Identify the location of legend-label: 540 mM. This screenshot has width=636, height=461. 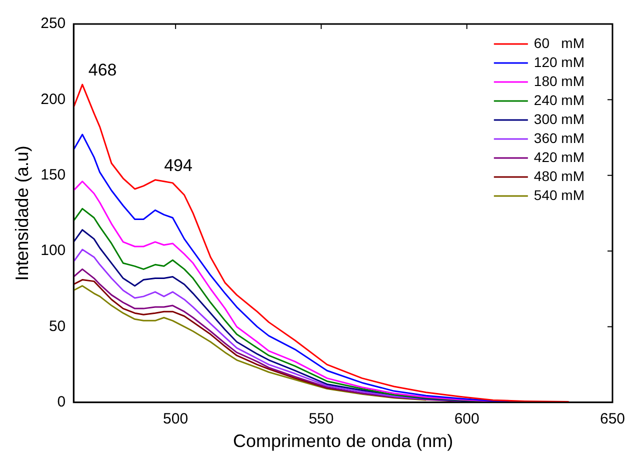
(559, 194).